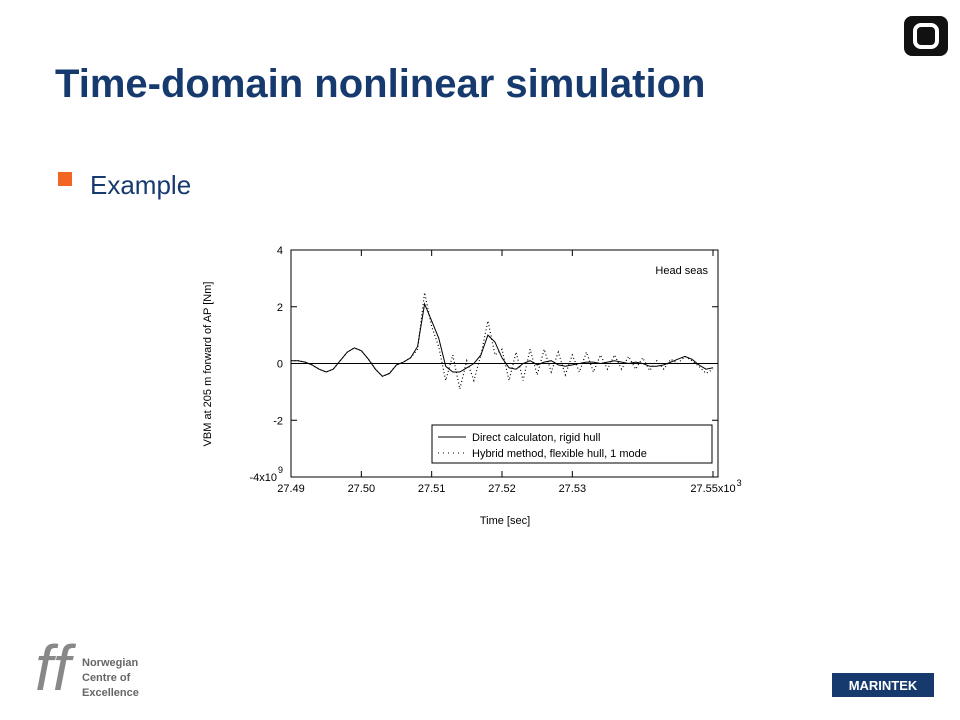 The height and width of the screenshot is (720, 960). What do you see at coordinates (280, 251) in the screenshot?
I see `y-tick-label: 4` at bounding box center [280, 251].